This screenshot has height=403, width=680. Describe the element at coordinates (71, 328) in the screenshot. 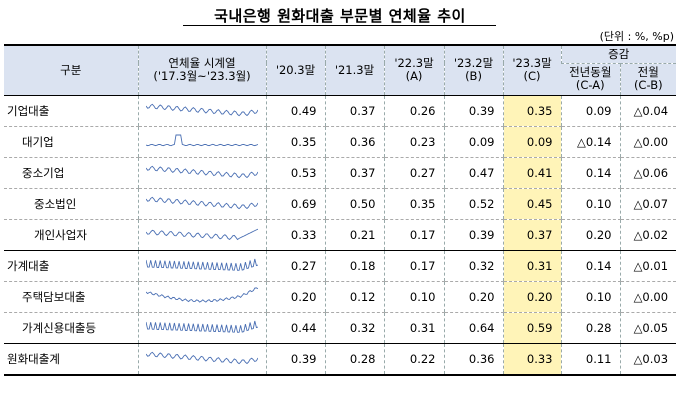

I see `row-label: 가계신용대출등` at that location.